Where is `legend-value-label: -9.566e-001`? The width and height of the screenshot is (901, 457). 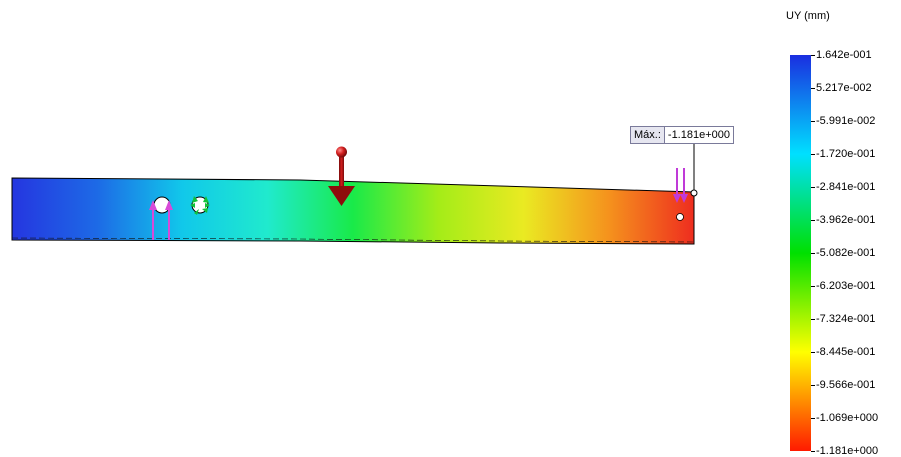 legend-value-label: -9.566e-001 is located at coordinates (846, 385).